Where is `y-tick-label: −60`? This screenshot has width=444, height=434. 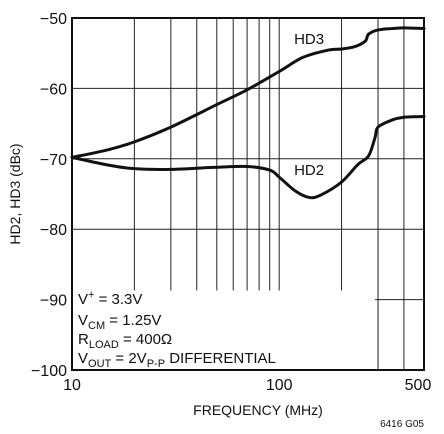
y-tick-label: −60 is located at coordinates (53, 89).